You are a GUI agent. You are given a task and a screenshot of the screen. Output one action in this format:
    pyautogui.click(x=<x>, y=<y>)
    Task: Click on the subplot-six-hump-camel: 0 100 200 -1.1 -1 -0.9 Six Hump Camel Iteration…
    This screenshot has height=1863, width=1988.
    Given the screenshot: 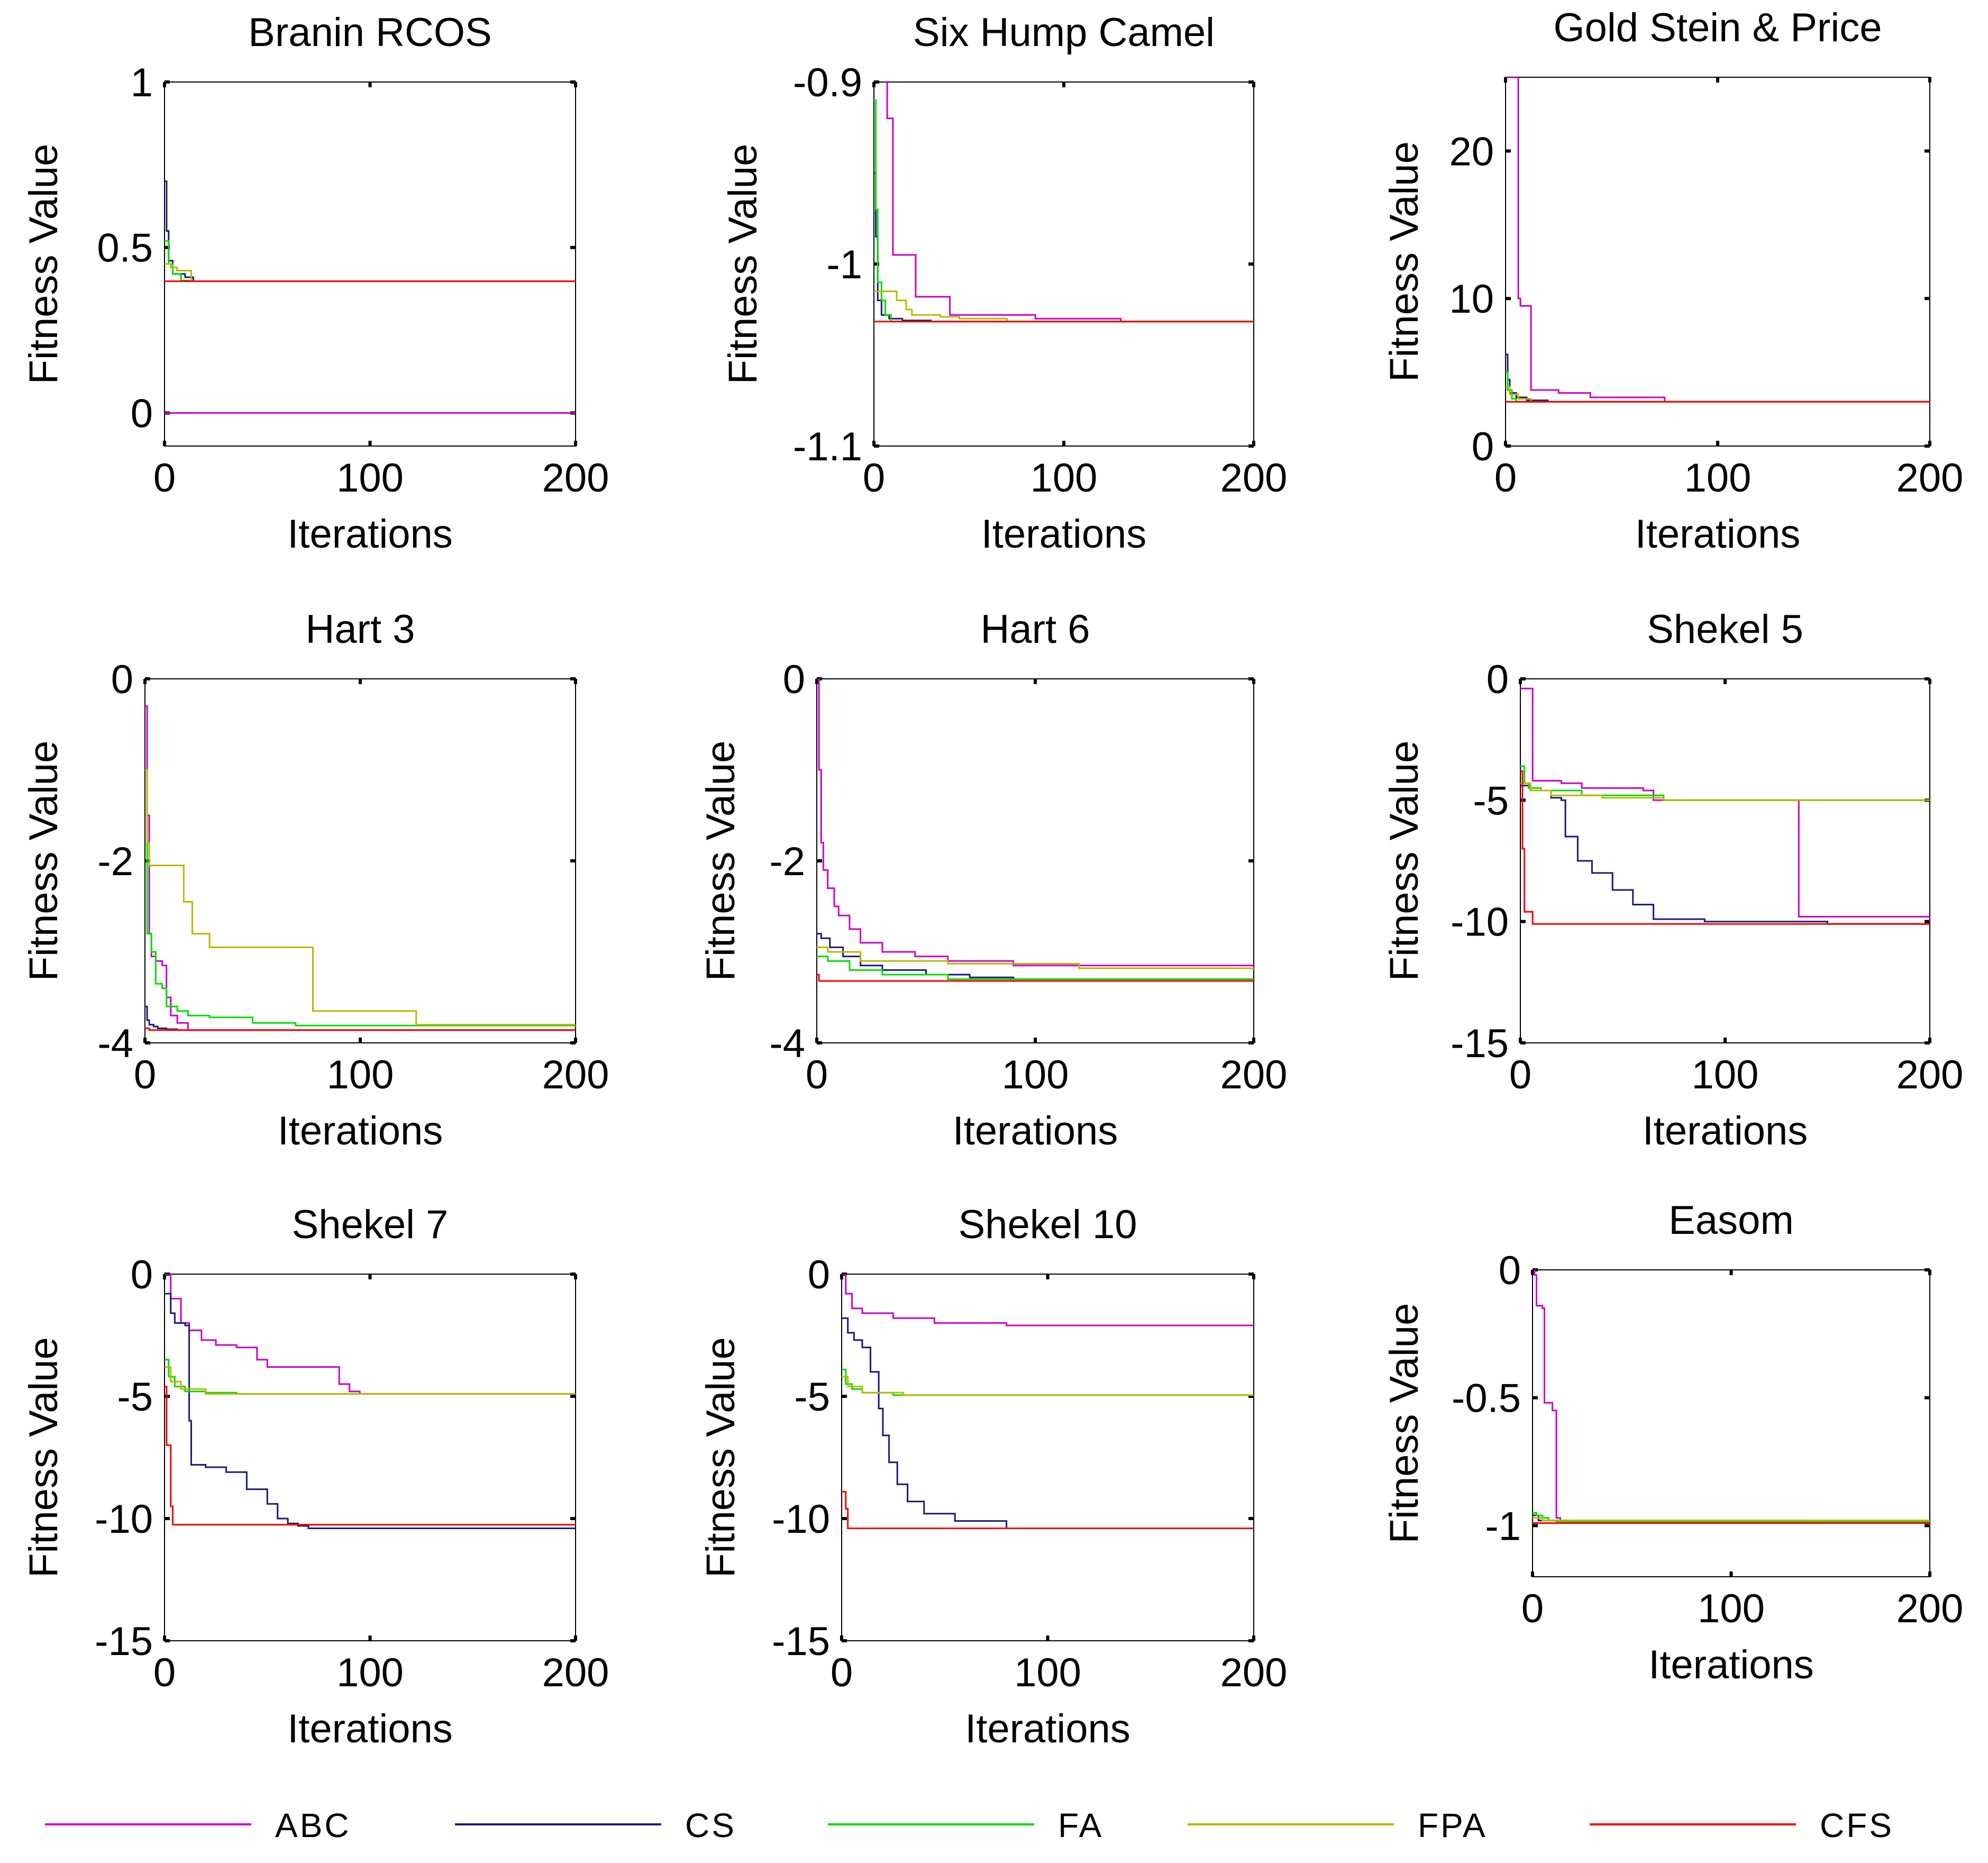 What is the action you would take?
    pyautogui.click(x=1004, y=283)
    